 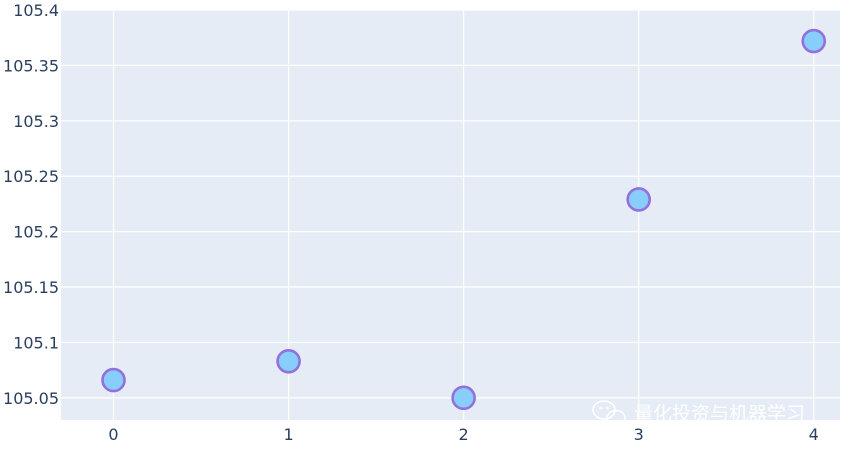 What do you see at coordinates (31, 398) in the screenshot?
I see `y-tick-label: 105.05` at bounding box center [31, 398].